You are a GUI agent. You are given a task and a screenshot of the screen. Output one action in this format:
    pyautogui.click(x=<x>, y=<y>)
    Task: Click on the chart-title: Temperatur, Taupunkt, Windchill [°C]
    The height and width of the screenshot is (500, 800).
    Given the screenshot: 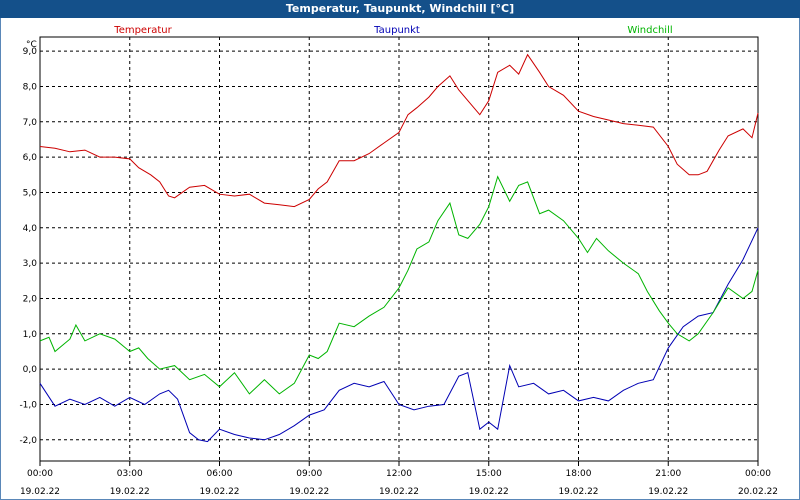 What is the action you would take?
    pyautogui.click(x=400, y=9)
    